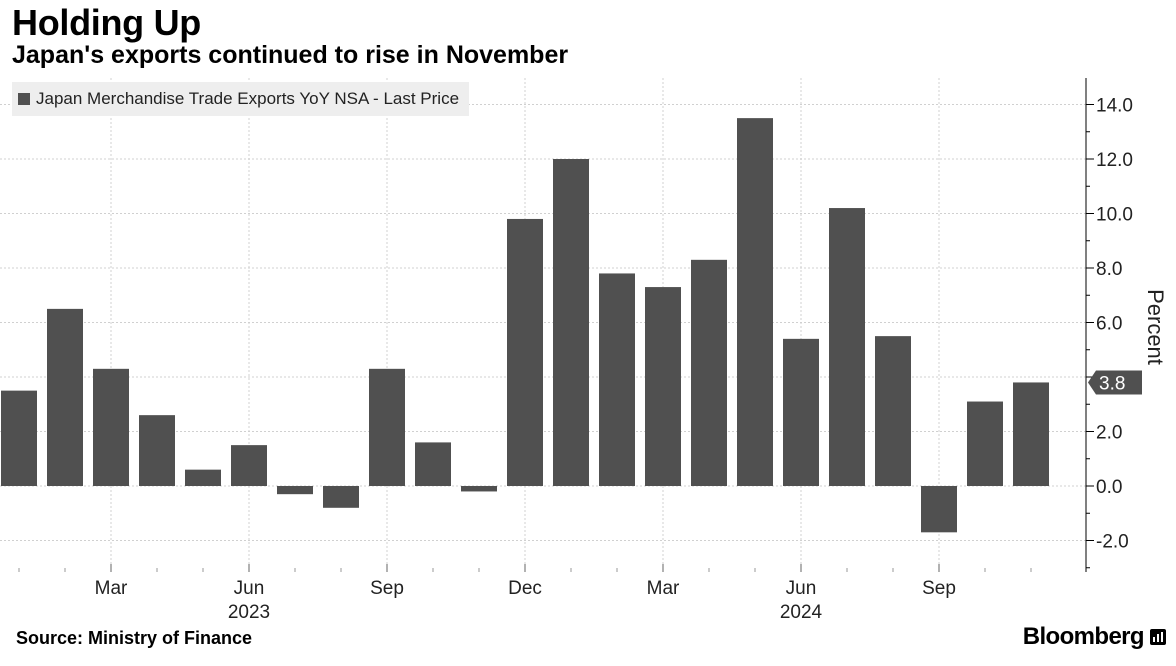 This screenshot has width=1176, height=666. What do you see at coordinates (106, 22) in the screenshot?
I see `chart-title: Holding Up` at bounding box center [106, 22].